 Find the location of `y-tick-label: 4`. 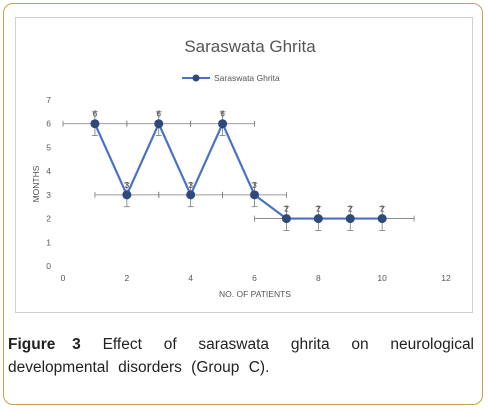

y-tick-label: 4 is located at coordinates (48, 171).